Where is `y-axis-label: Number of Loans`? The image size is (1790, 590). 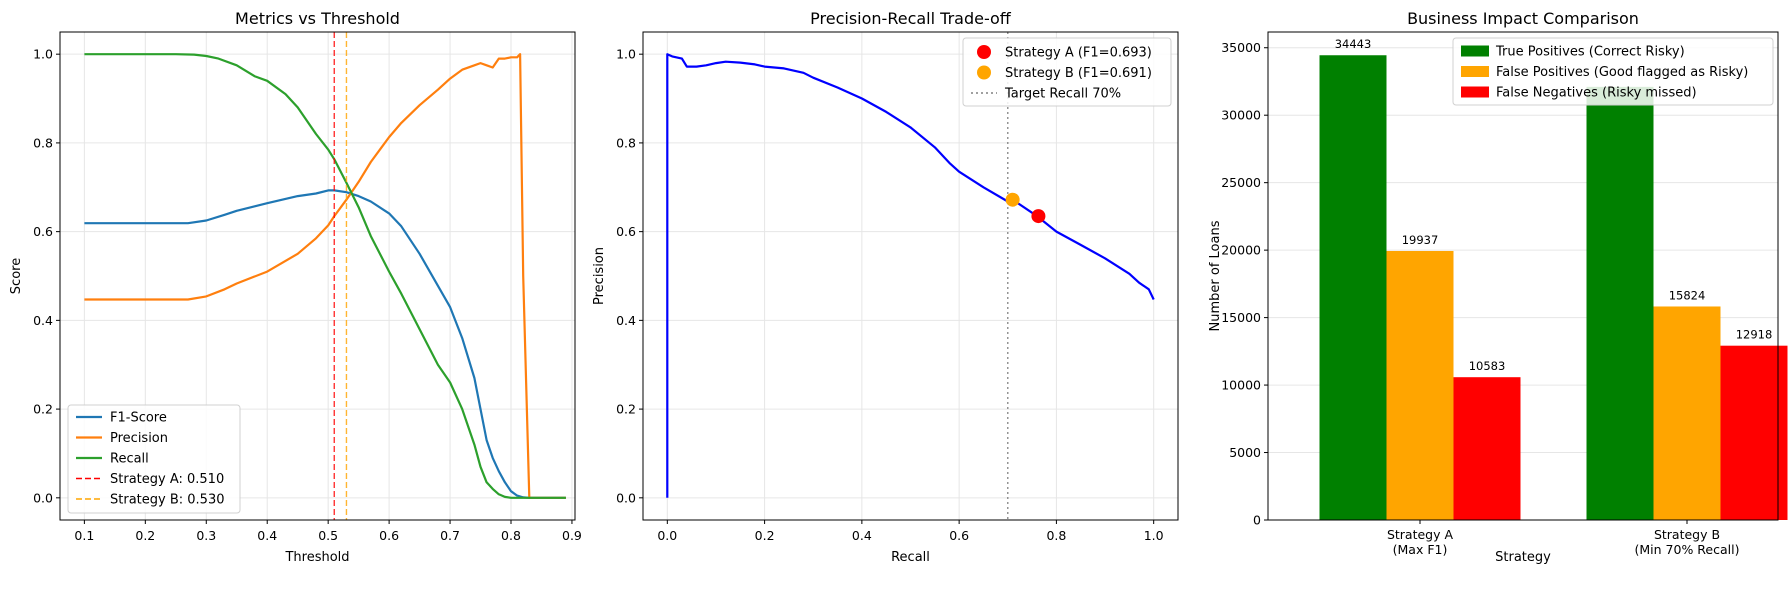
y-axis-label: Number of Loans is located at coordinates (1215, 275).